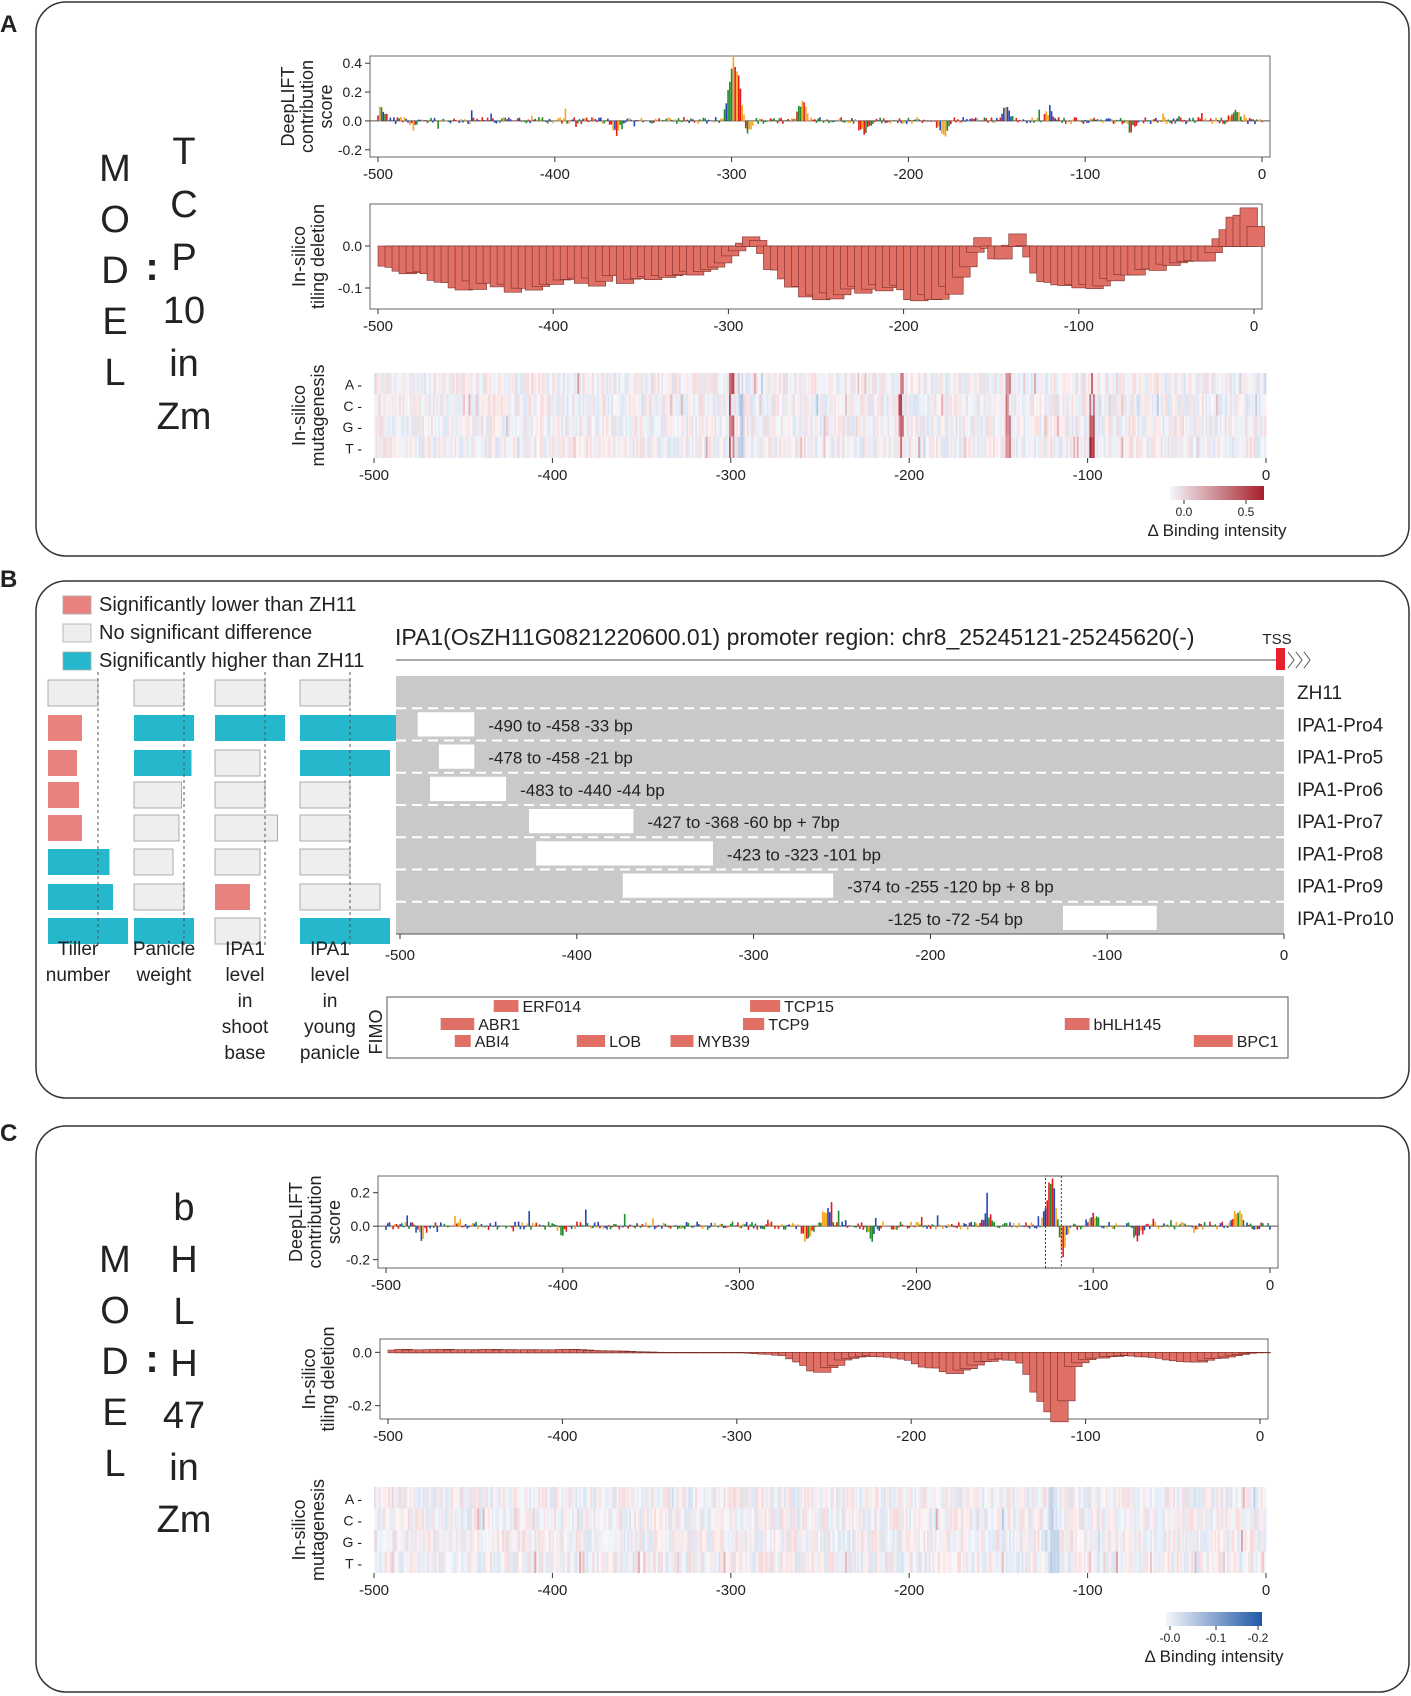  What do you see at coordinates (1217, 513) in the screenshot?
I see `colorbar: 0.0 0.5Δ Binding intensity` at bounding box center [1217, 513].